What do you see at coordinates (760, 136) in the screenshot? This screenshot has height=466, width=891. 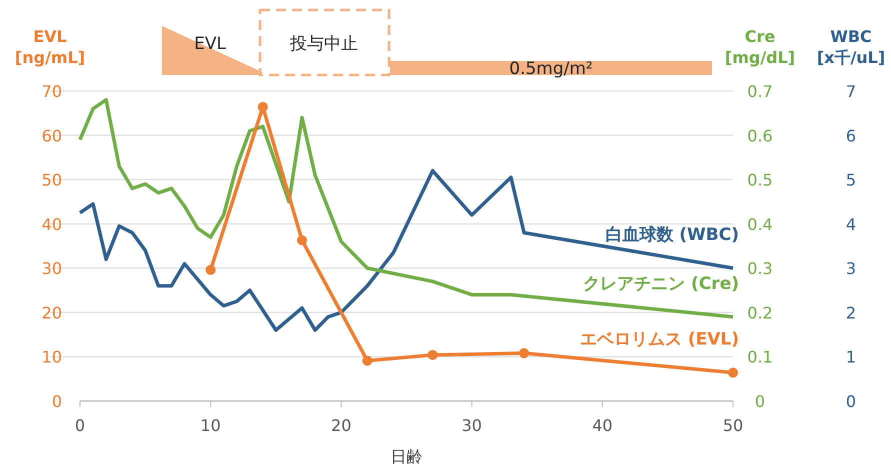 I see `y2-tick-label: 0.6` at bounding box center [760, 136].